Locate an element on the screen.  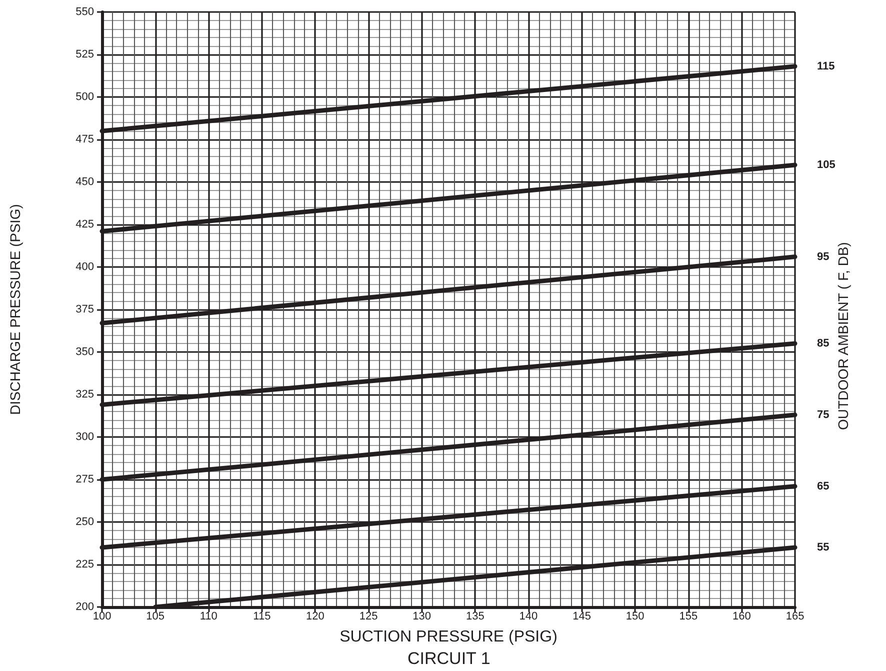
y-tick-label: 350 is located at coordinates (85, 352).